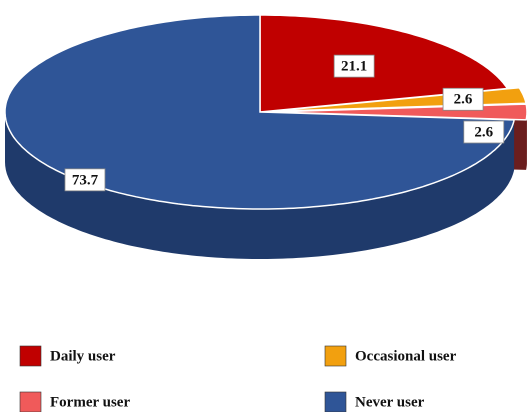 The image size is (530, 412). I want to click on data-label: 73.7, so click(85, 180).